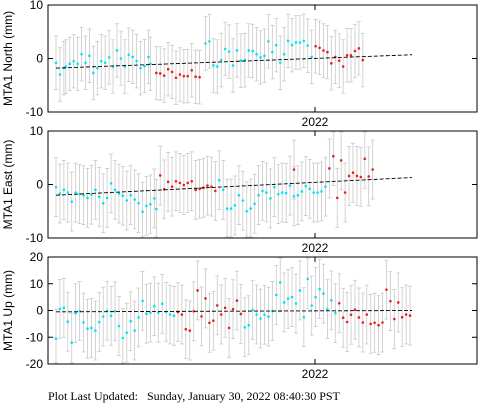  What do you see at coordinates (243, 396) in the screenshot?
I see `footer-timestamp: Sunday, January 30, 2022 08:40:30 PST` at bounding box center [243, 396].